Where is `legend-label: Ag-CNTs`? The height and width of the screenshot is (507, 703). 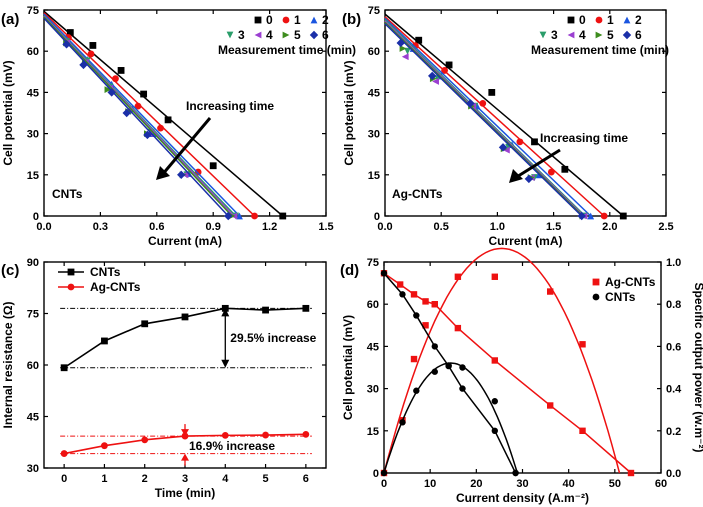
legend-label: Ag-CNTs is located at coordinates (115, 287).